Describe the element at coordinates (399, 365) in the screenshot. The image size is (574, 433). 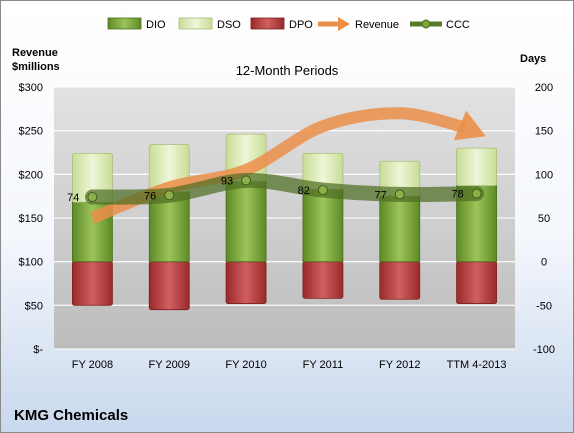
I see `x-tick-label: FY 2012` at that location.